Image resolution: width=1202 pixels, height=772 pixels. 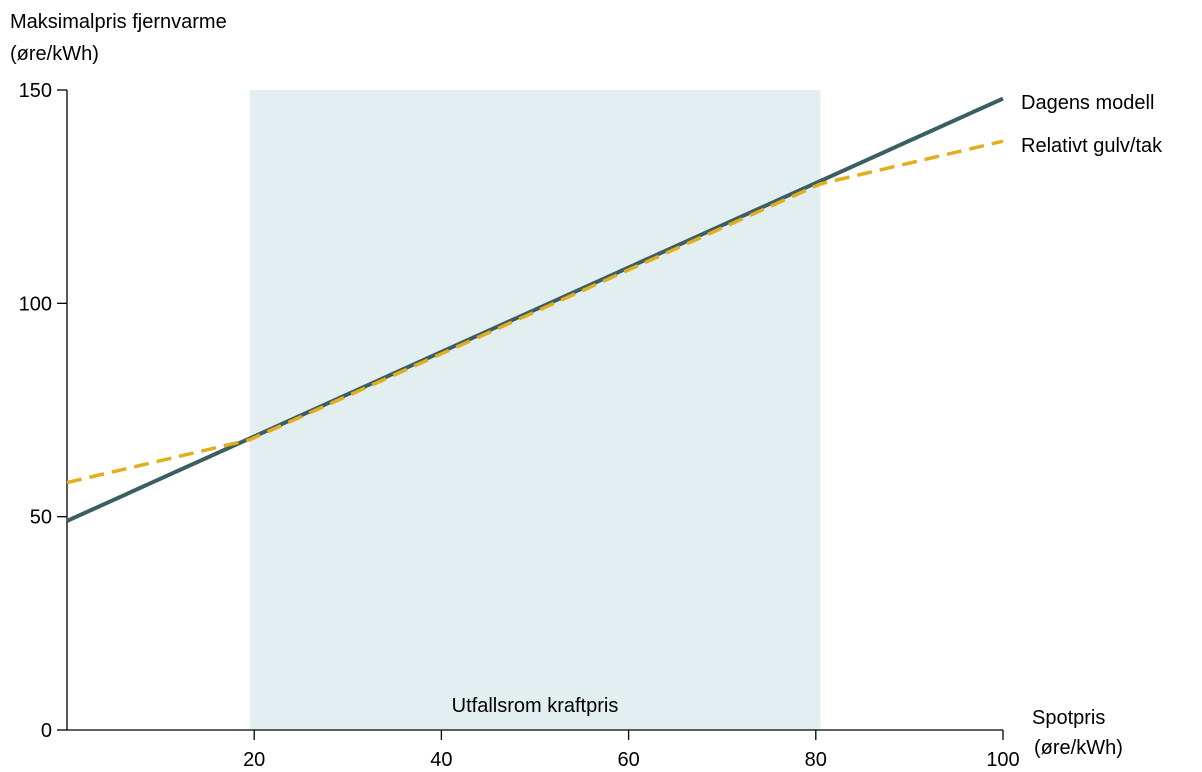 What do you see at coordinates (628, 760) in the screenshot?
I see `x-tick-label: 60` at bounding box center [628, 760].